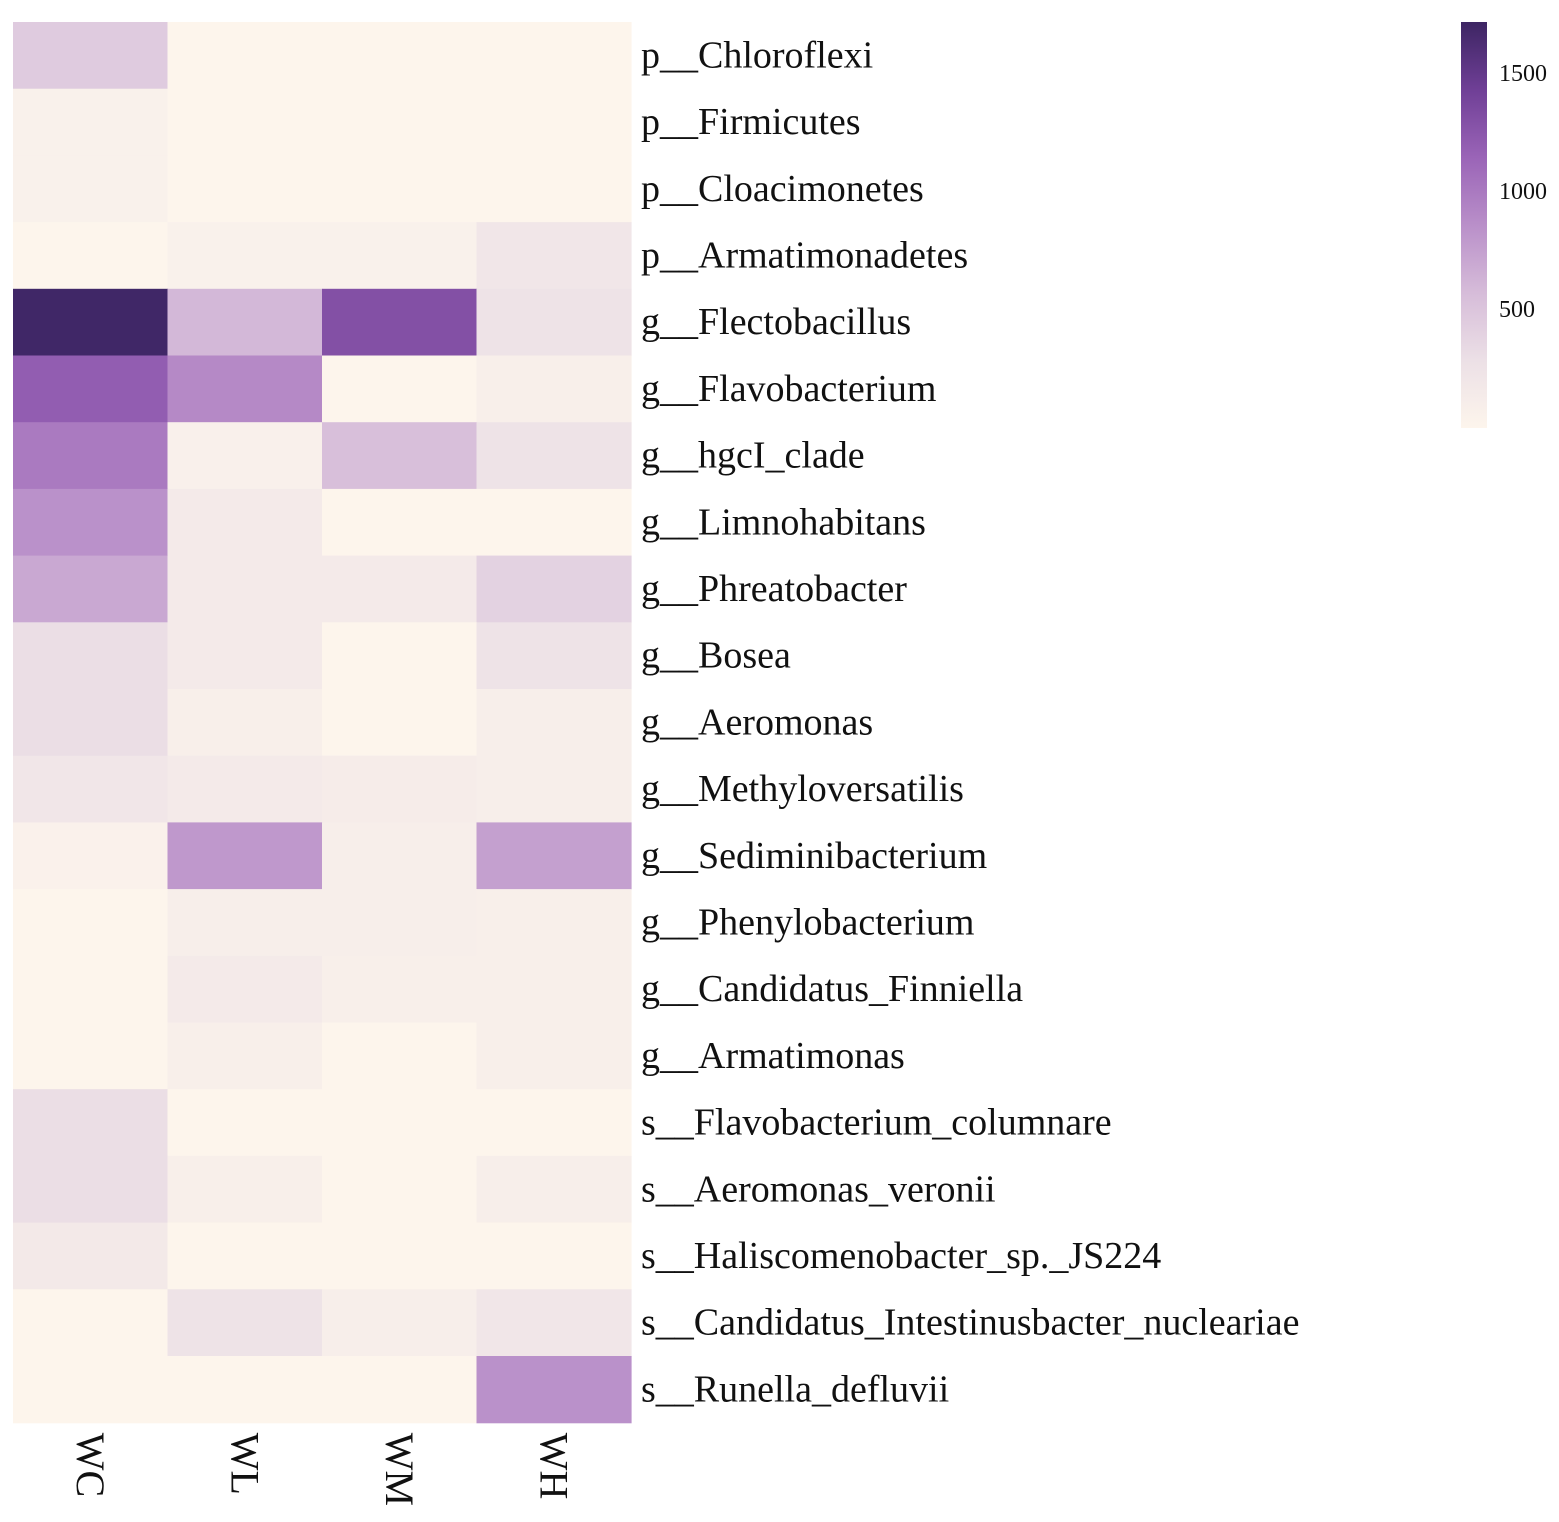  What do you see at coordinates (814, 856) in the screenshot?
I see `row-label: g__Sediminibacterium` at bounding box center [814, 856].